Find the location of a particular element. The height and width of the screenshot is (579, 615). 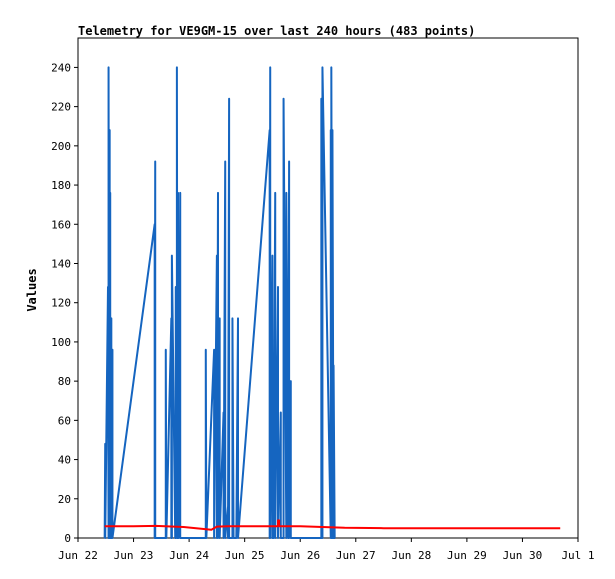

x-tick-label: Jun 22 is located at coordinates (78, 555).